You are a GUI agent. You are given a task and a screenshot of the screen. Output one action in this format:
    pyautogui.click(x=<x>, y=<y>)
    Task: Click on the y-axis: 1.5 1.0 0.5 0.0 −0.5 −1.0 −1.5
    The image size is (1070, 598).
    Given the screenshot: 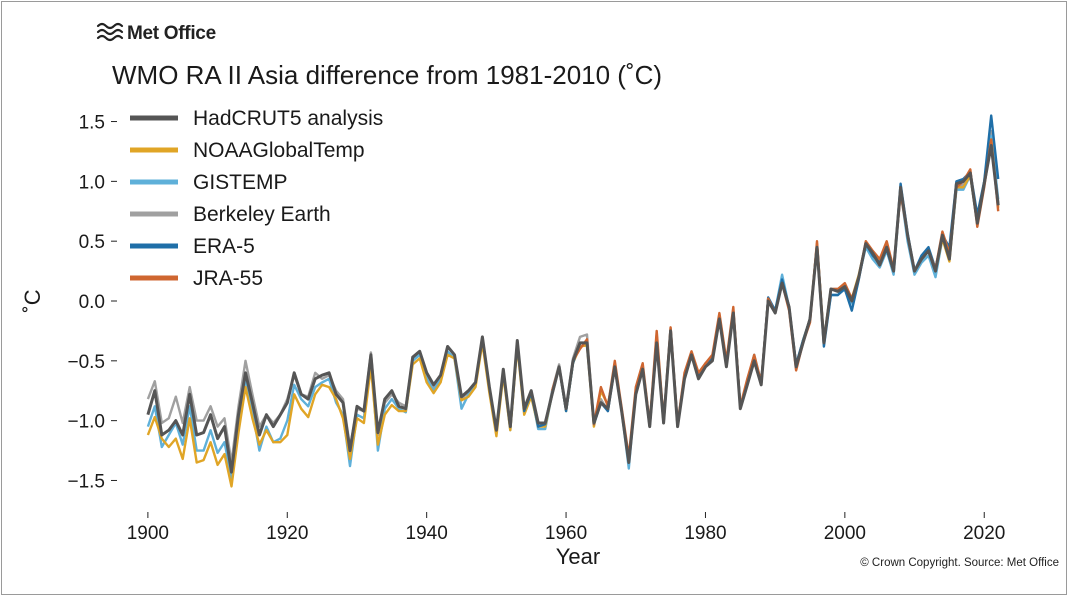 What is the action you would take?
    pyautogui.click(x=92, y=302)
    